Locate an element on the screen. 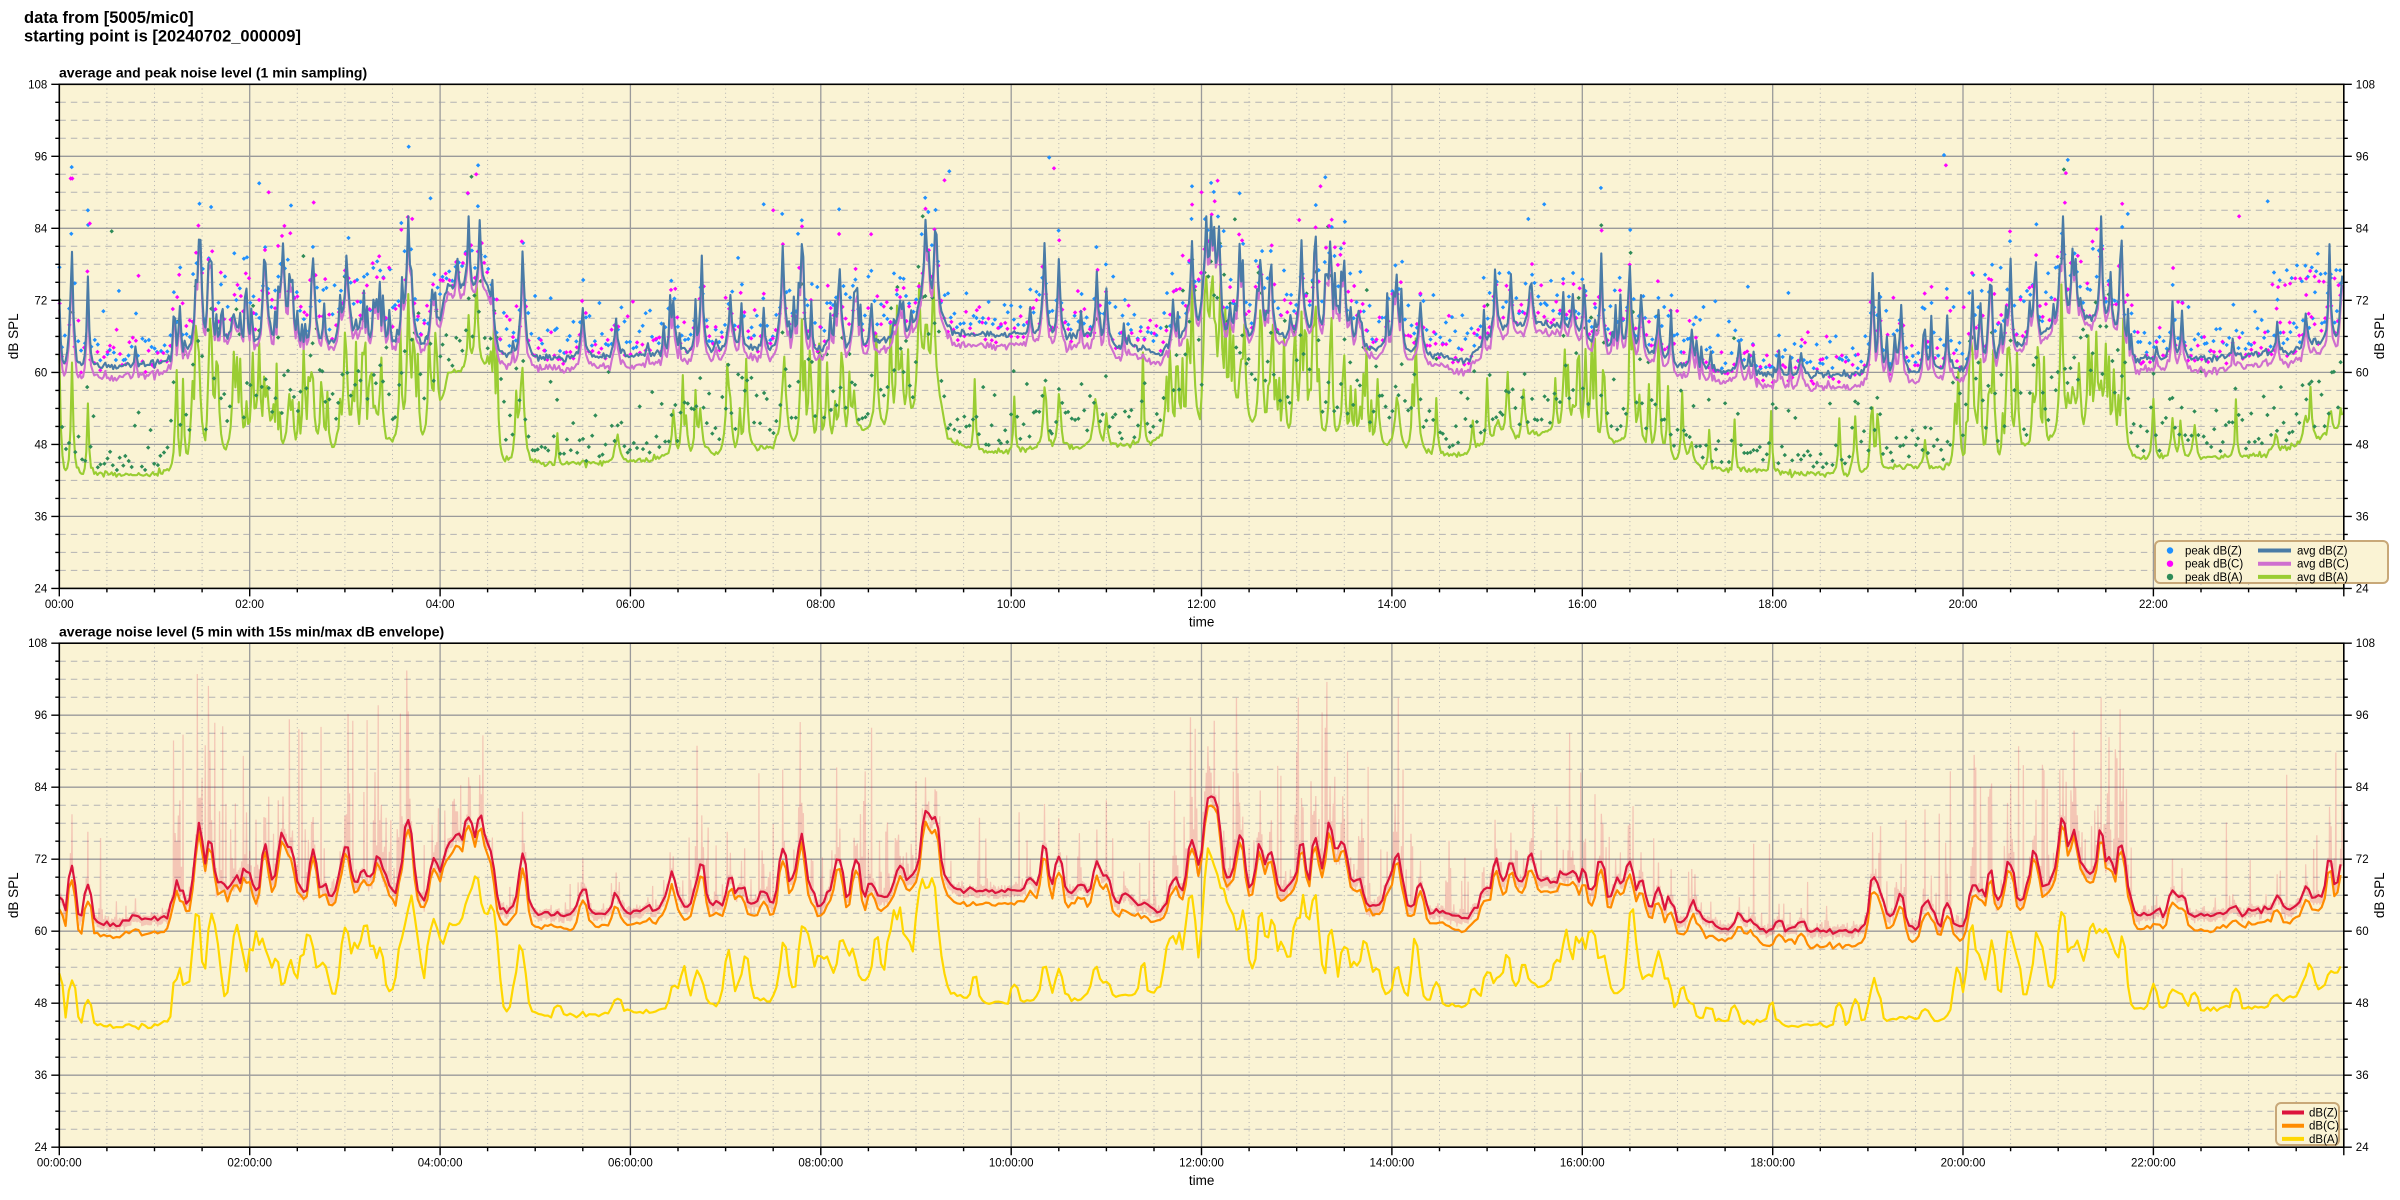 The height and width of the screenshot is (1200, 2400). svg-text: 20:00 is located at coordinates (1963, 605).